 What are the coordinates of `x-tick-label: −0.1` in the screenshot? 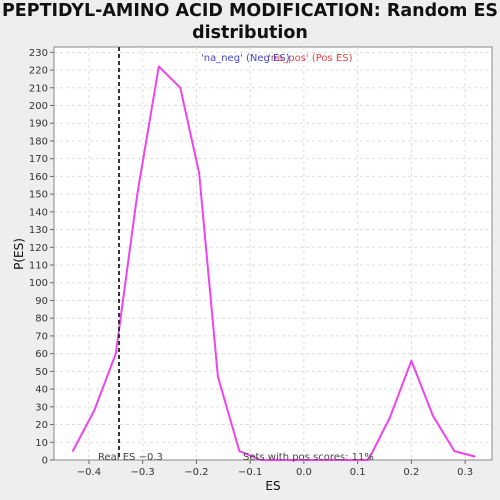 It's located at (250, 472).